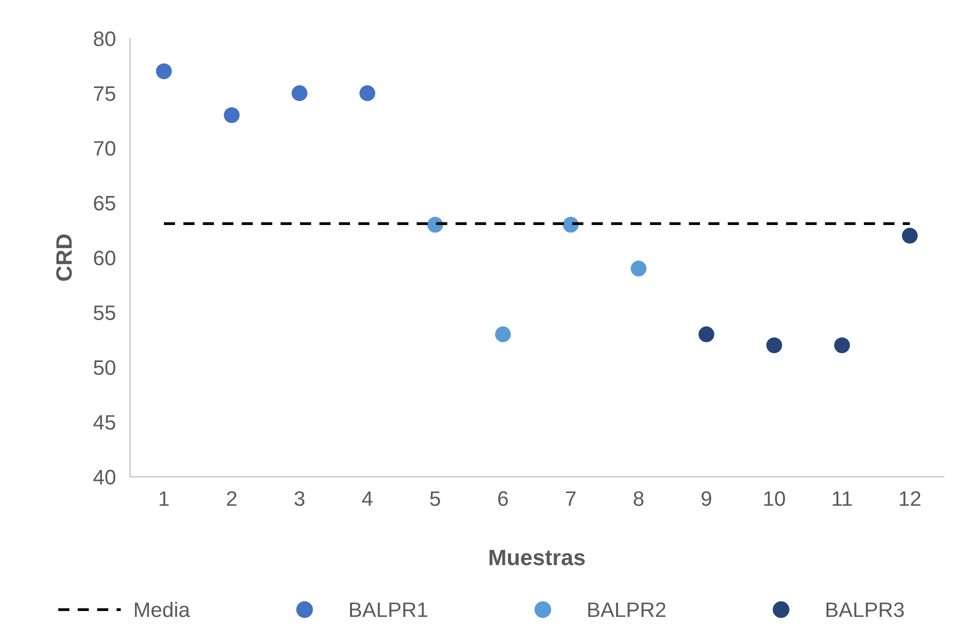 This screenshot has width=963, height=640. Describe the element at coordinates (537, 558) in the screenshot. I see `x-axis-title: Muestras` at that location.